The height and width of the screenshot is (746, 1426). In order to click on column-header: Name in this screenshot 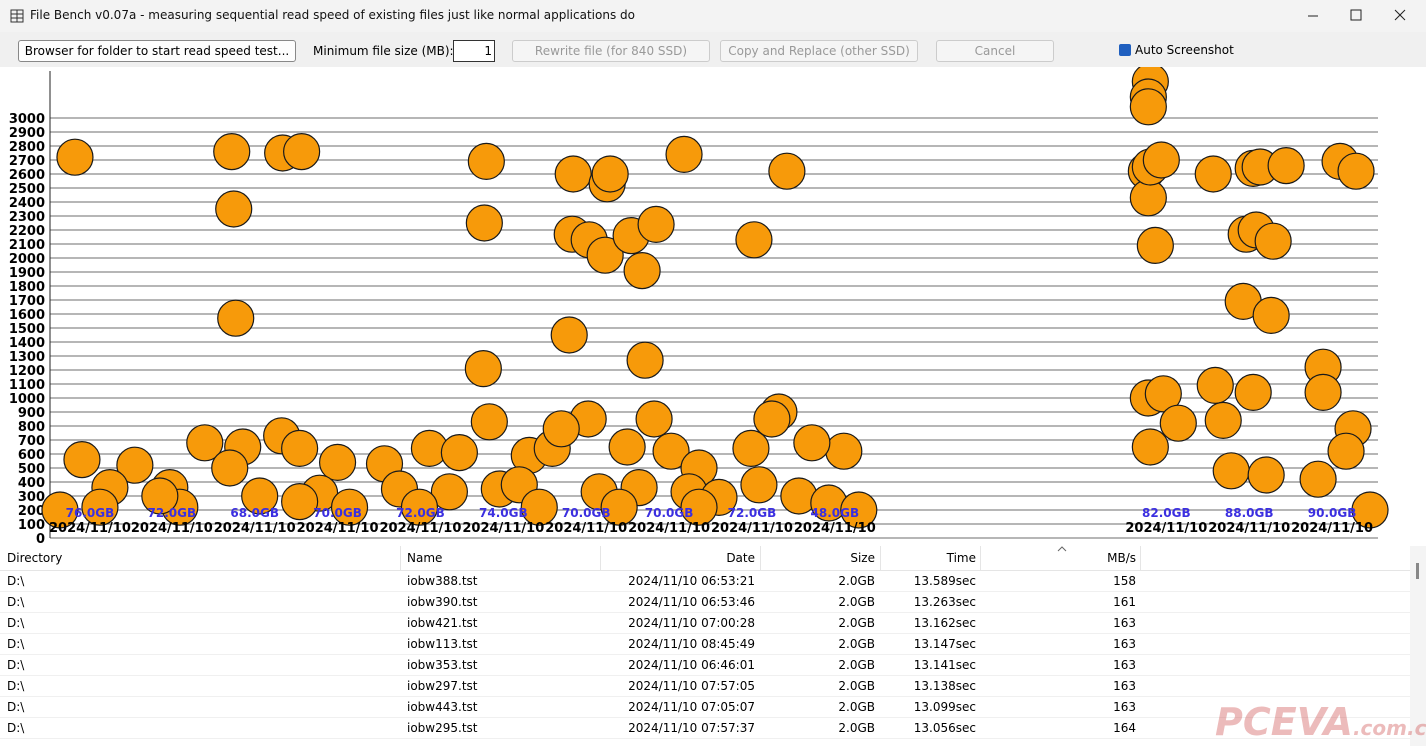, I will do `click(424, 558)`.